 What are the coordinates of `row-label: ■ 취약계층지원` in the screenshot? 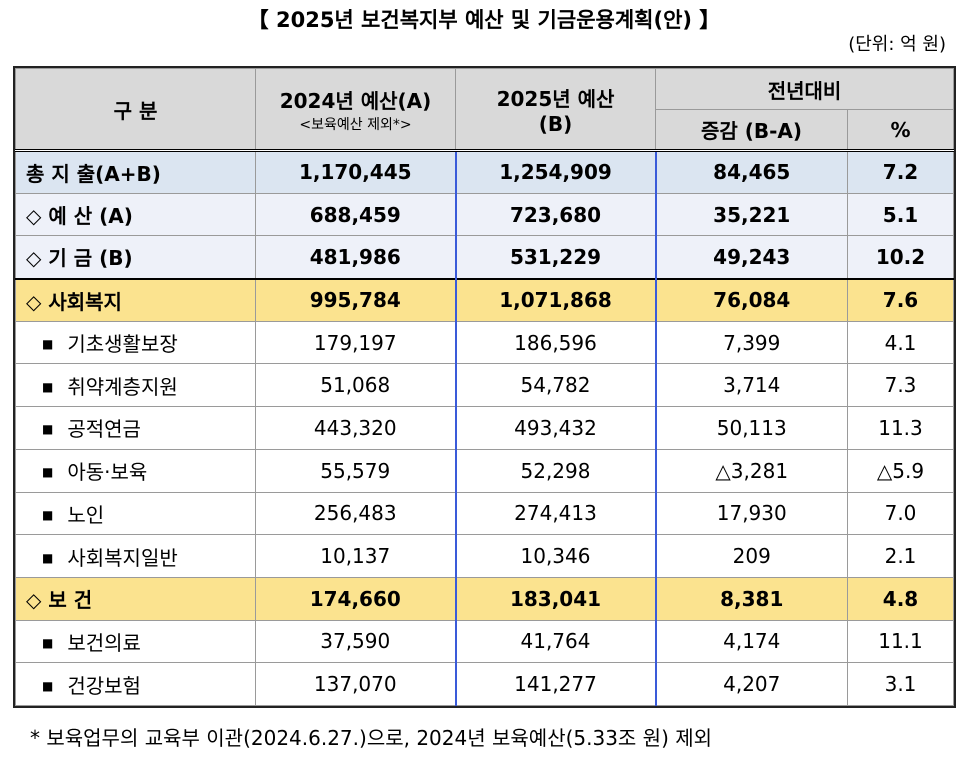 It's located at (135, 385).